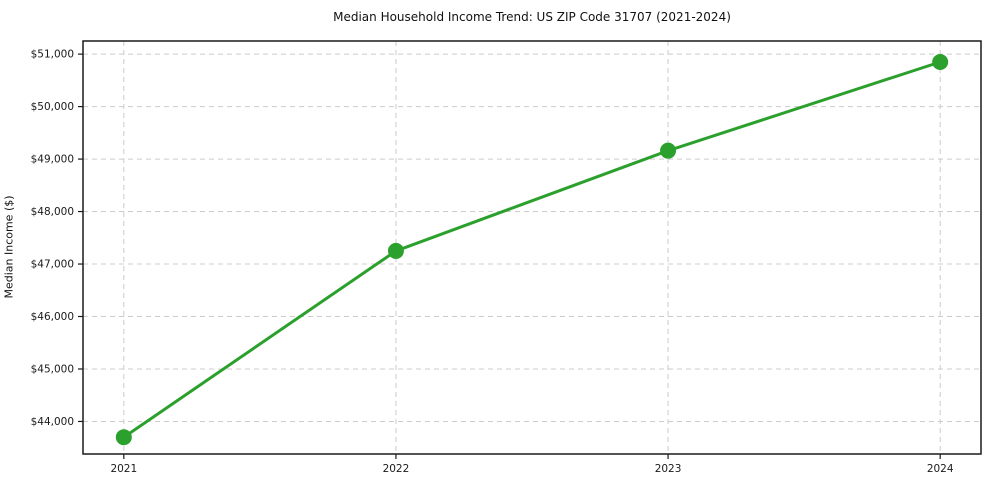  Describe the element at coordinates (940, 469) in the screenshot. I see `x-tick-label: 2024` at that location.